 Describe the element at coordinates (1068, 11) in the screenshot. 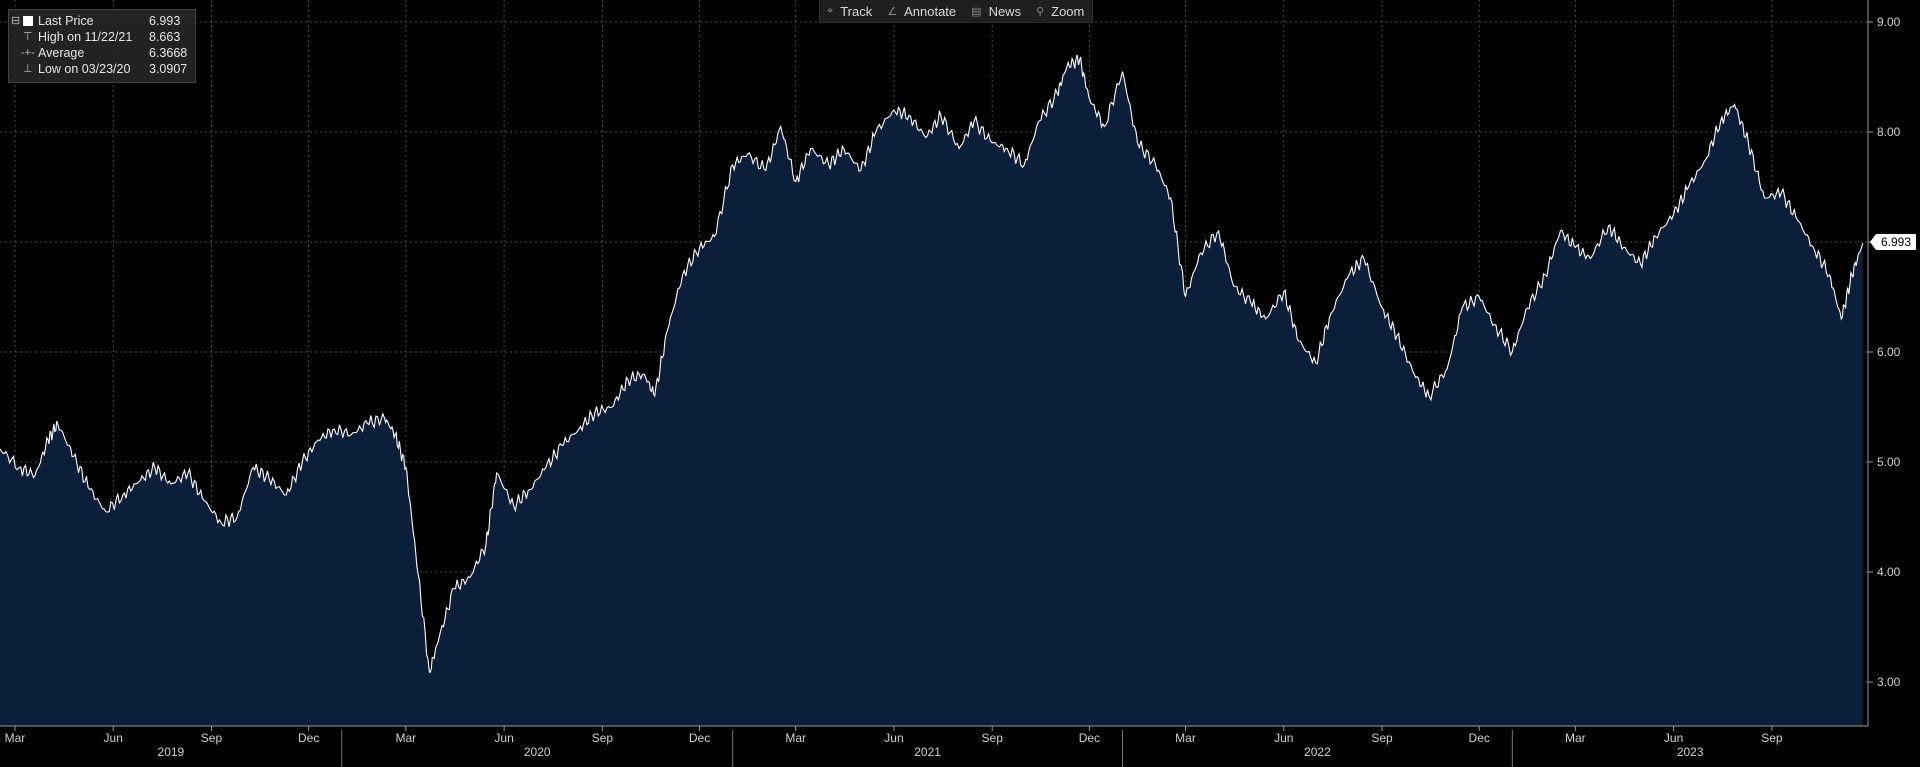

I see `zoom-label: Zoom` at that location.